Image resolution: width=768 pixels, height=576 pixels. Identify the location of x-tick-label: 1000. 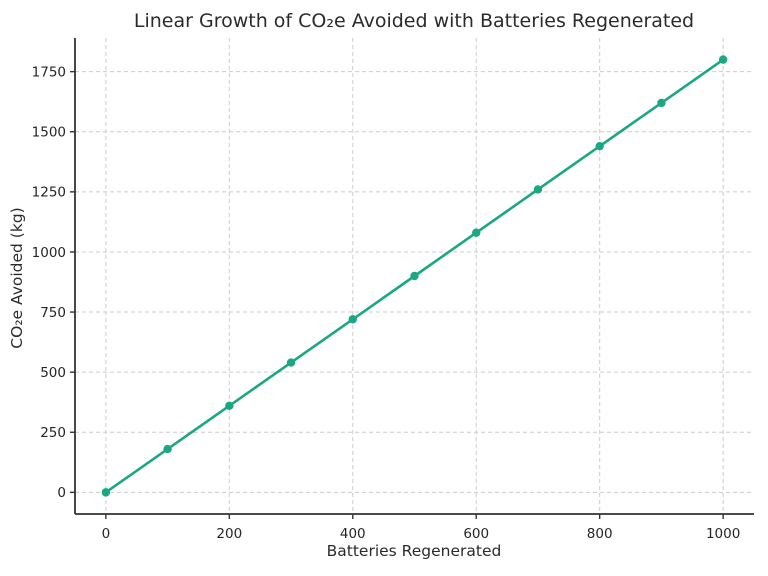
(723, 534).